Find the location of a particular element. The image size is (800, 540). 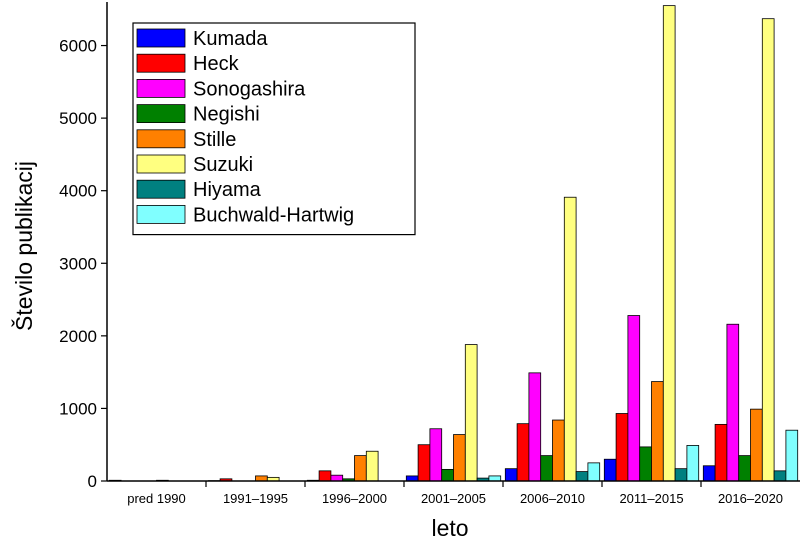

y-ticks: 0 1000 2000 3000 4000 5000 6000 is located at coordinates (83, 264).